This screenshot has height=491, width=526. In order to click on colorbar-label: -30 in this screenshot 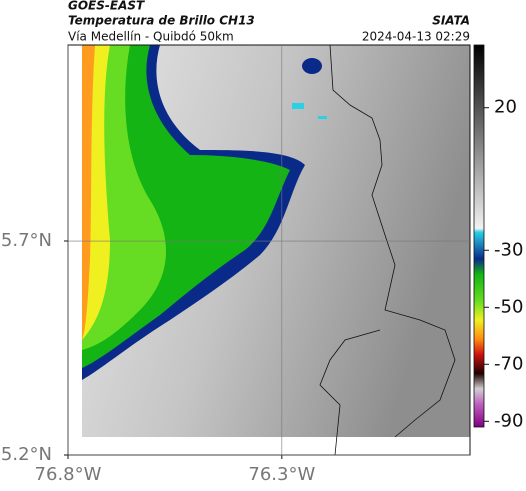, I will do `click(508, 249)`.